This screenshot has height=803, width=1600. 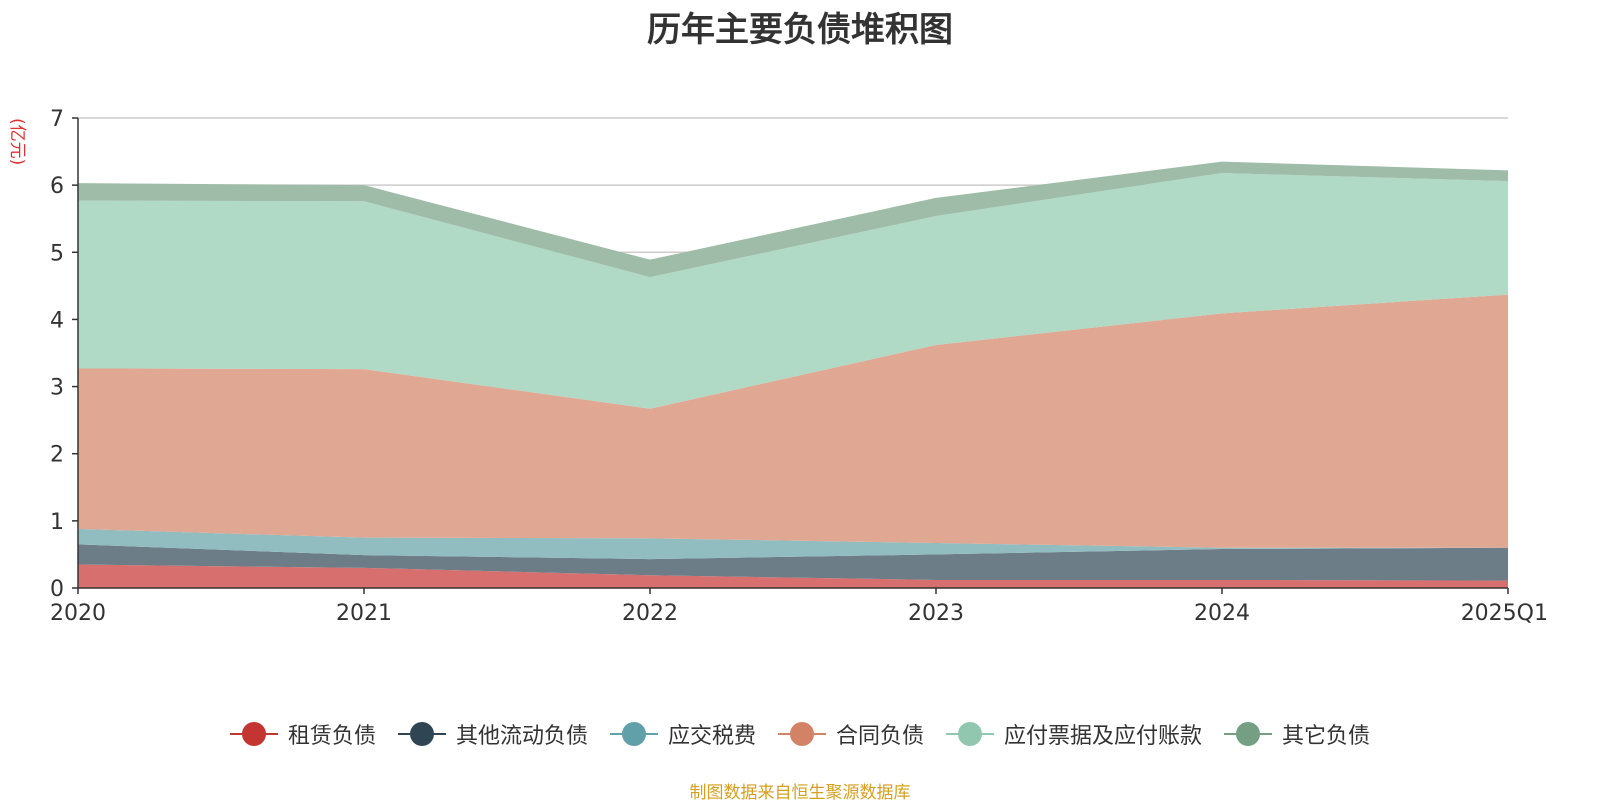 I want to click on legend-label: 租赁负债, so click(x=331, y=736).